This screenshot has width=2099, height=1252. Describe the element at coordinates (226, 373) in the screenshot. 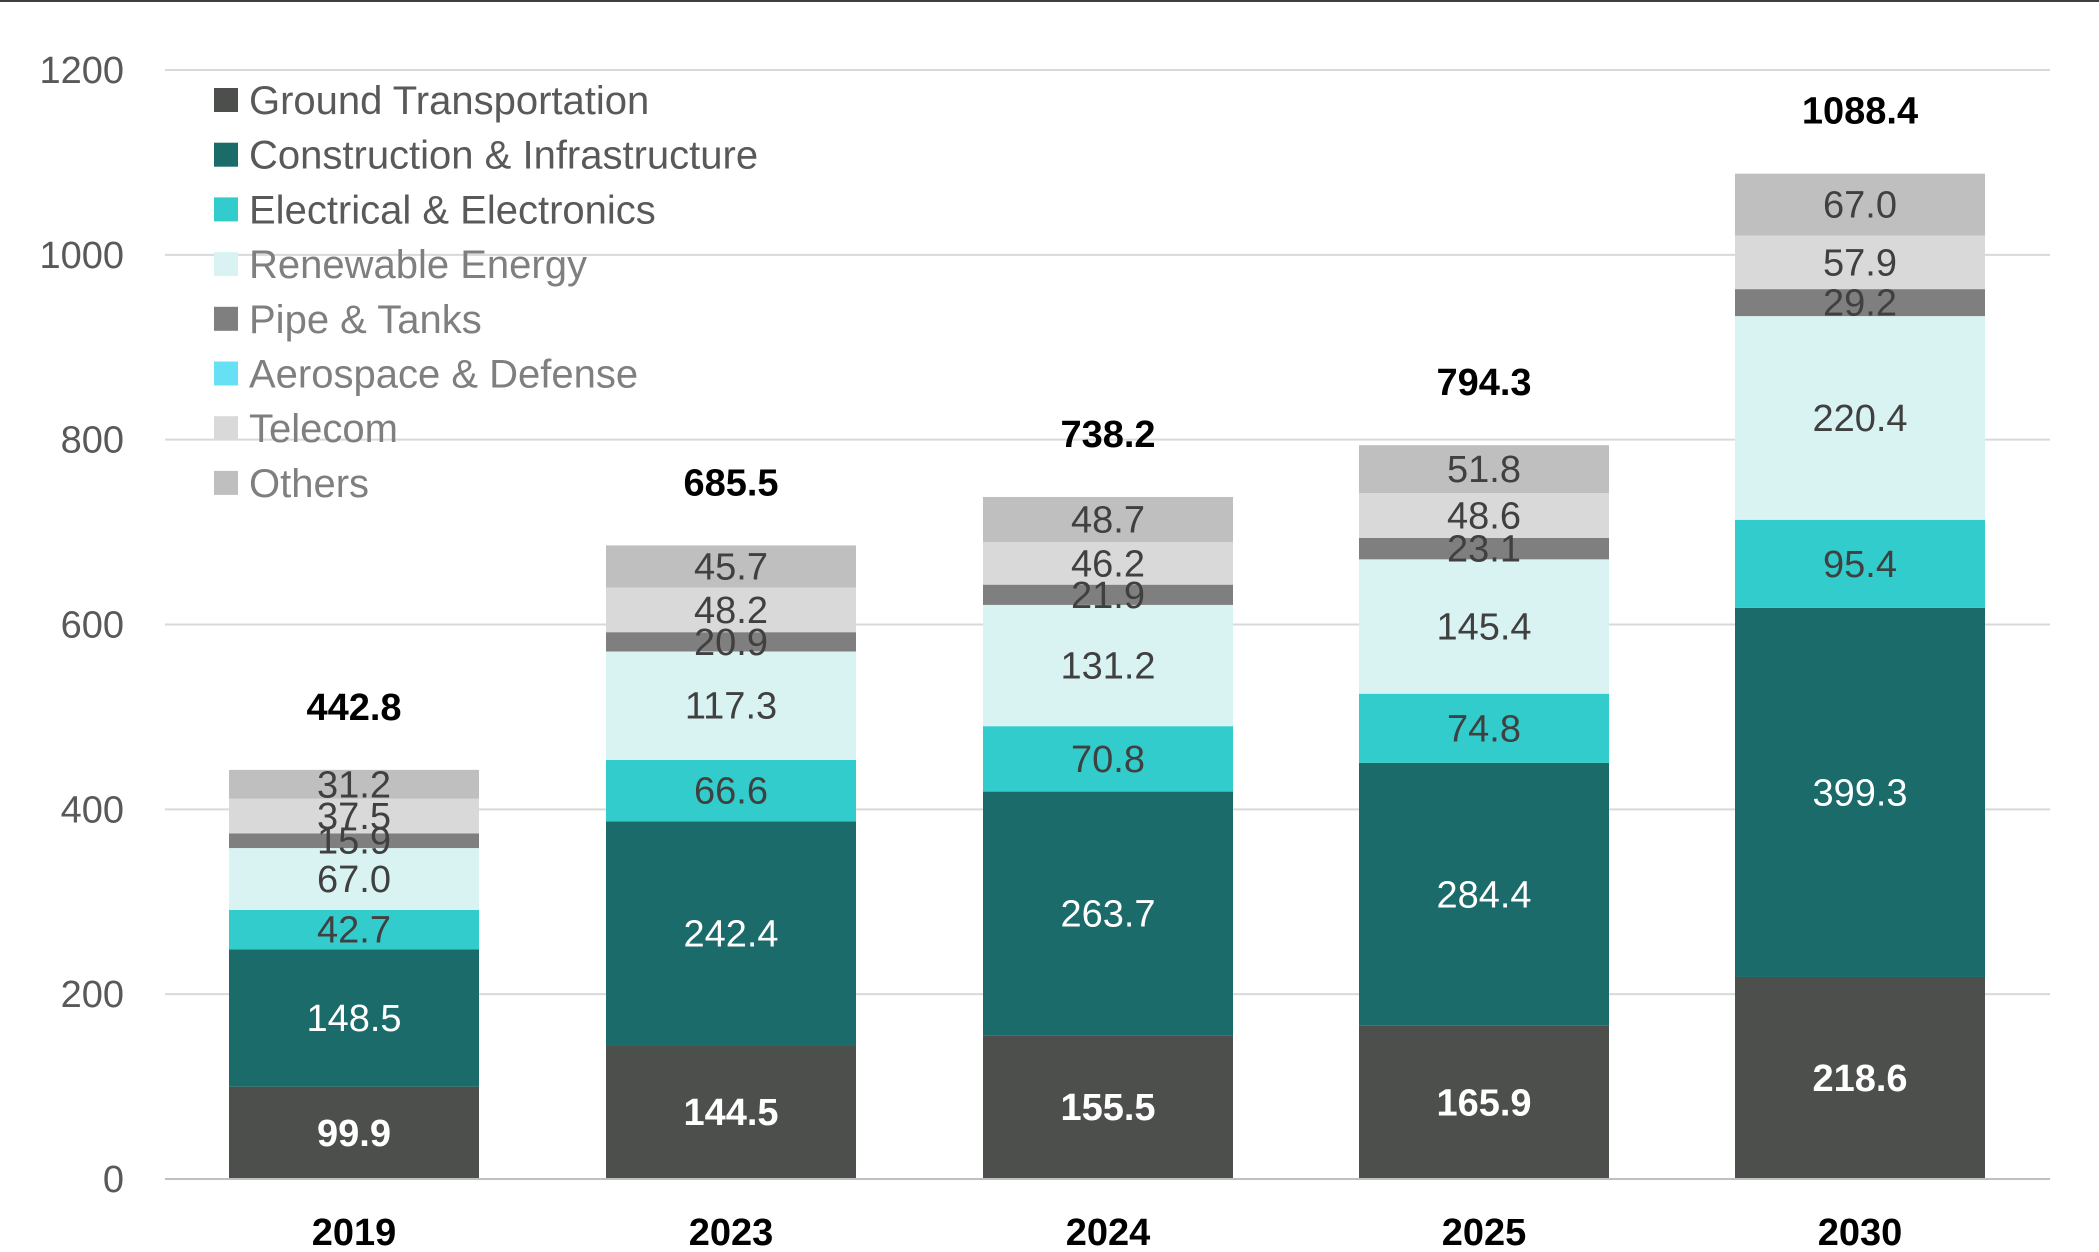

I see `legend-swatch-aerospace-and-defense` at that location.